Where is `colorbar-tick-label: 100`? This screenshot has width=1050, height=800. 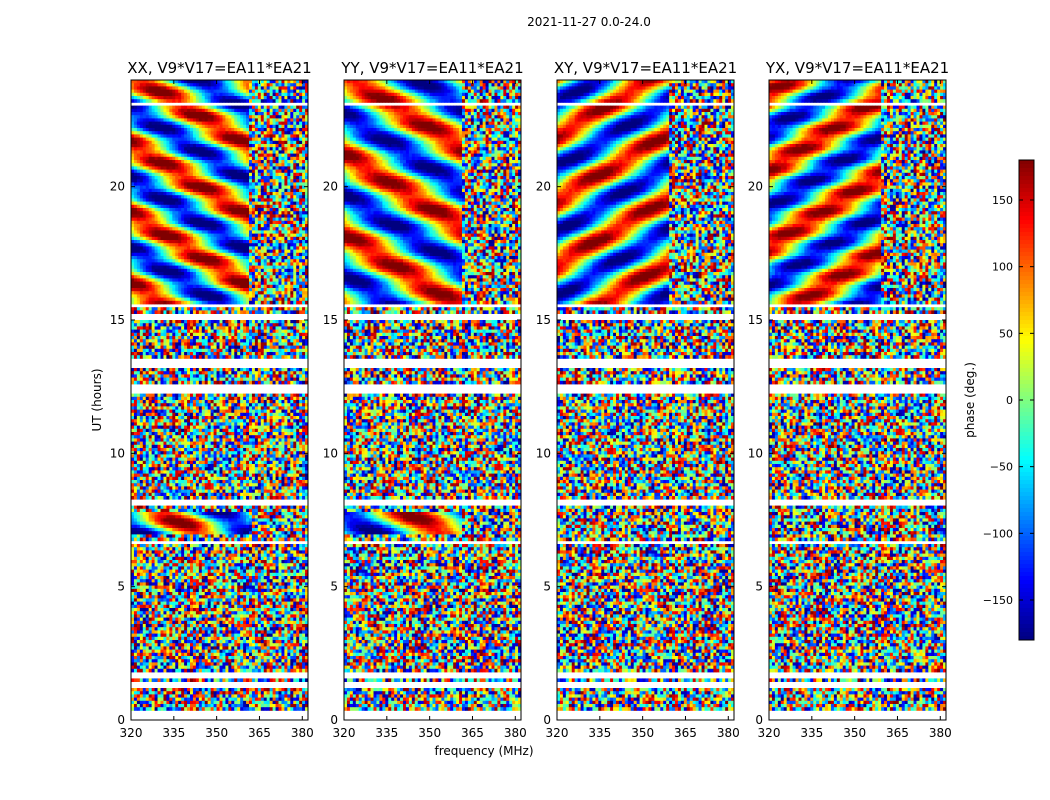 colorbar-tick-label: 100 is located at coordinates (1002, 267).